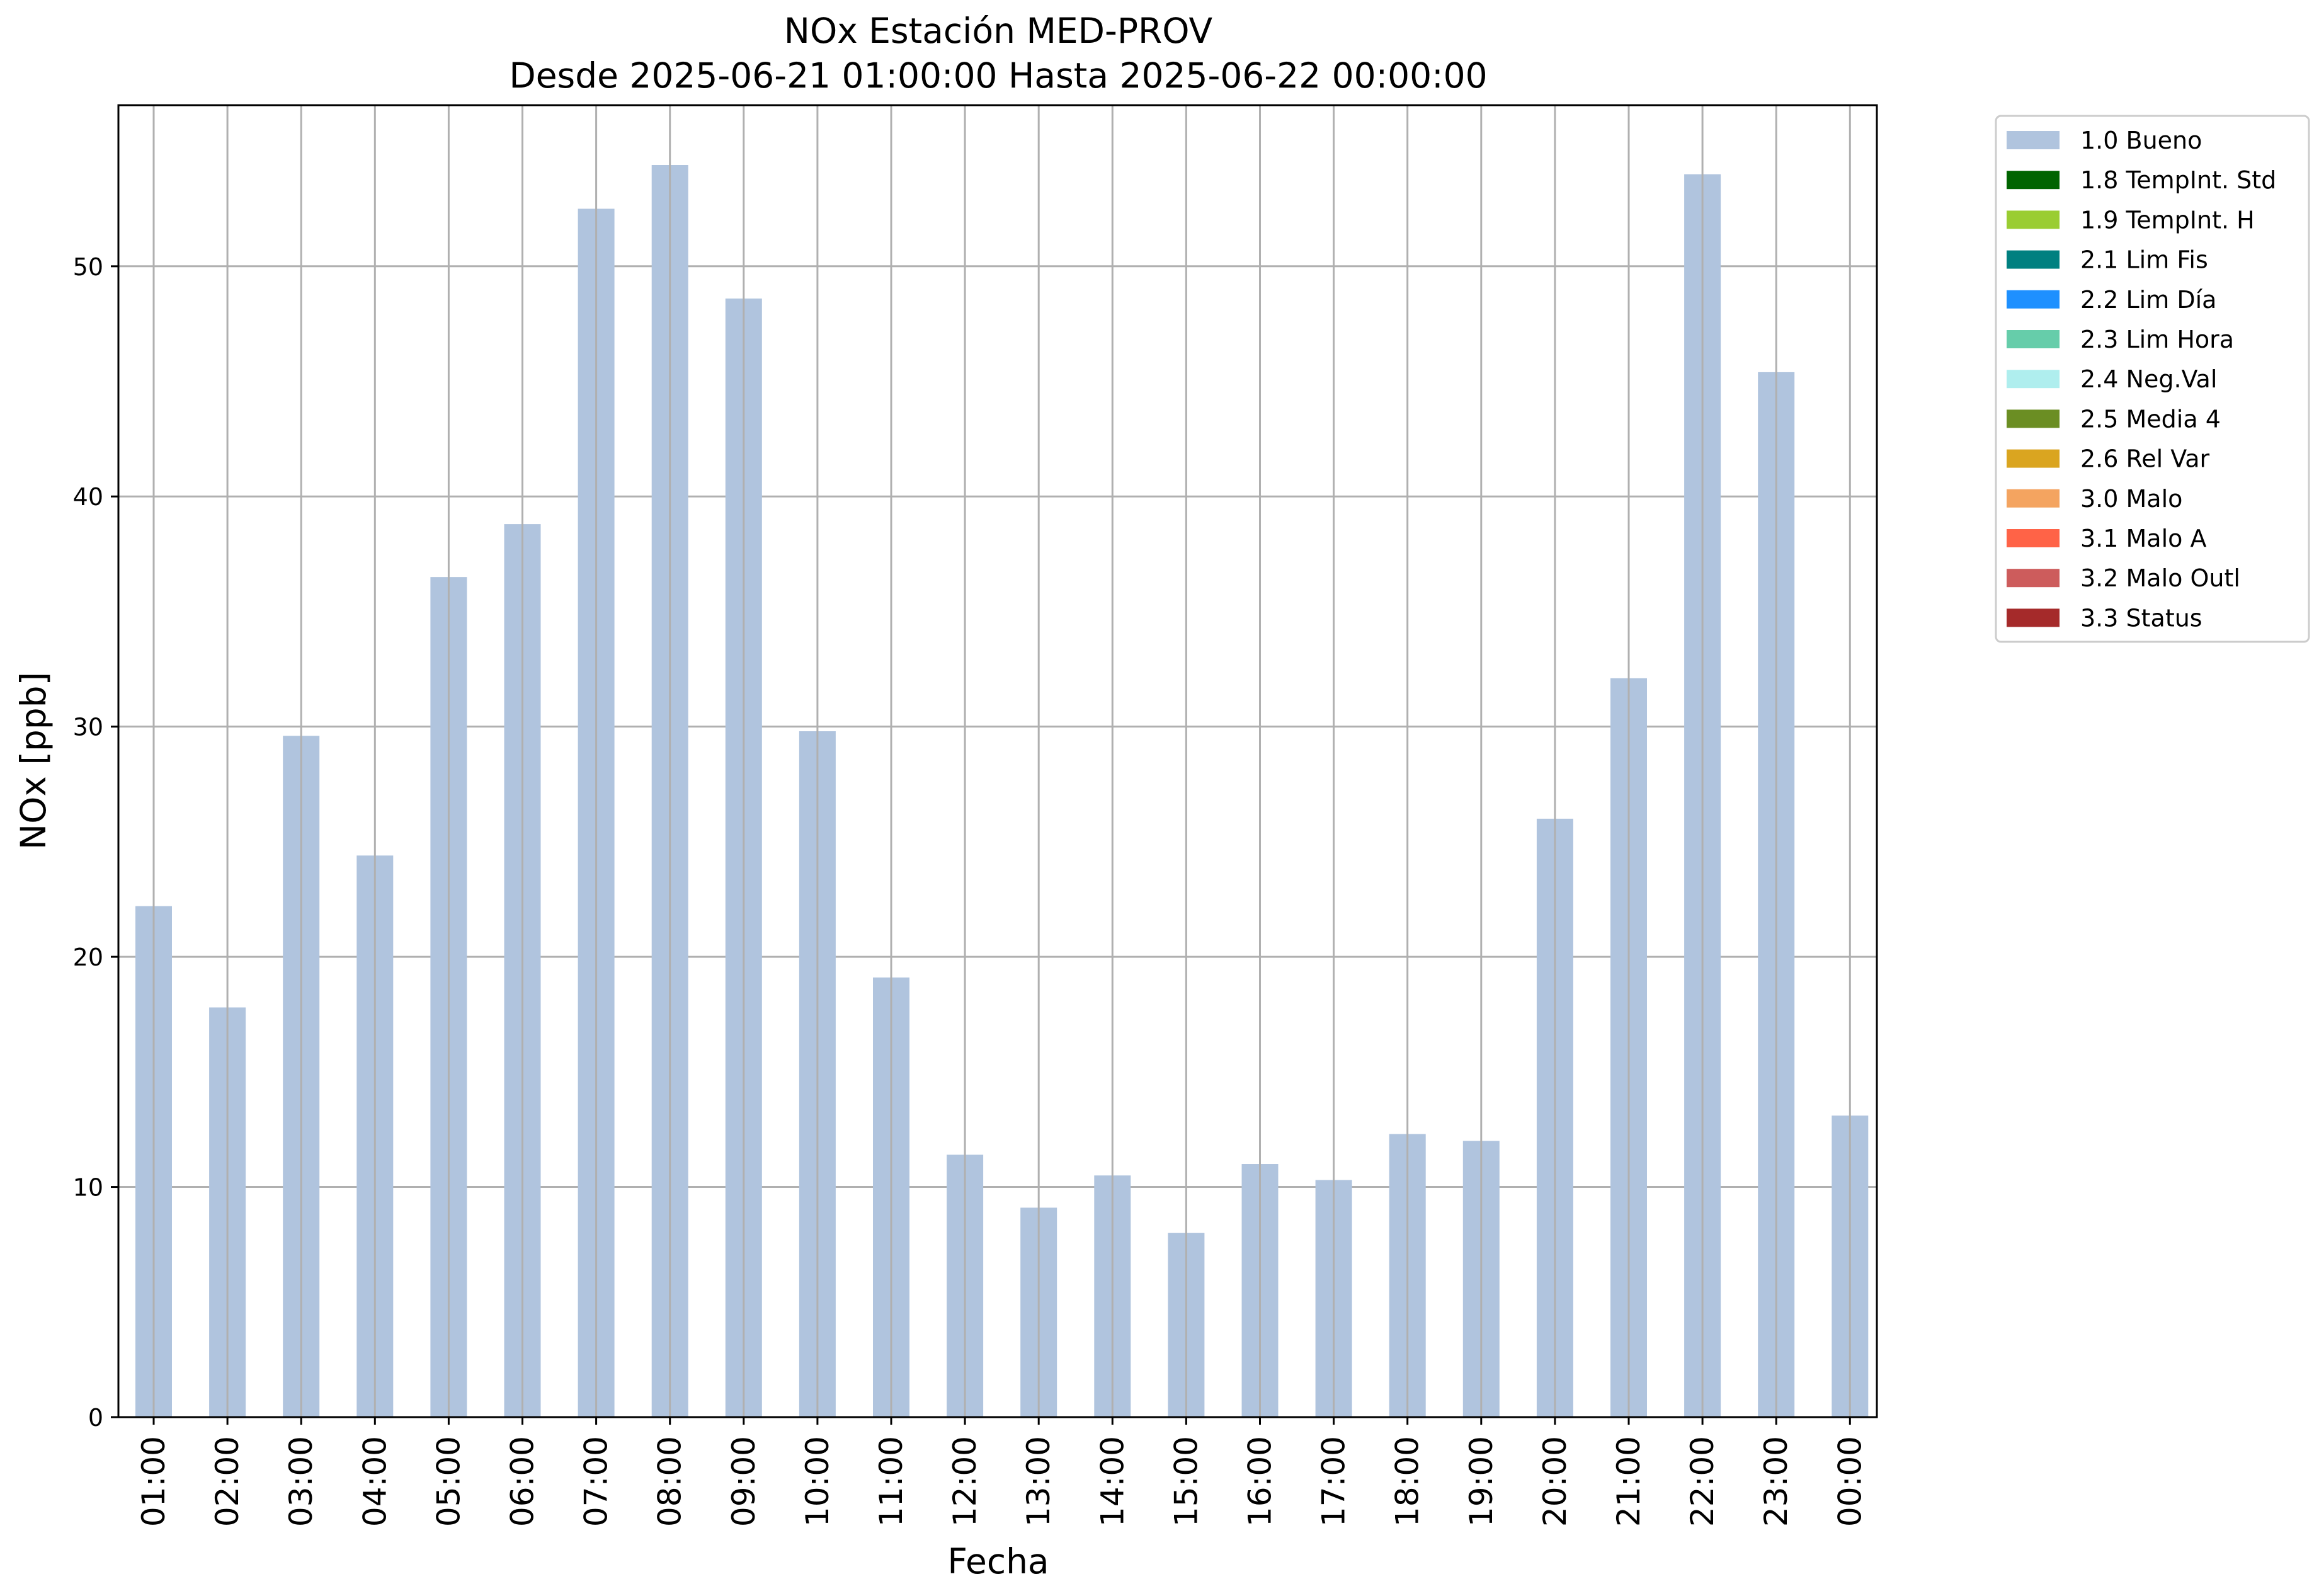 This screenshot has width=2319, height=1596. What do you see at coordinates (2167, 220) in the screenshot?
I see `legend-label: 1.9 TempInt. H` at bounding box center [2167, 220].